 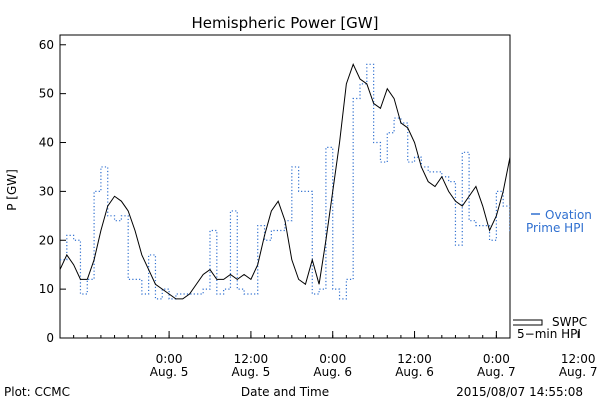 I want to click on legend-ovation-label-2: Prime HPI, so click(x=555, y=228).